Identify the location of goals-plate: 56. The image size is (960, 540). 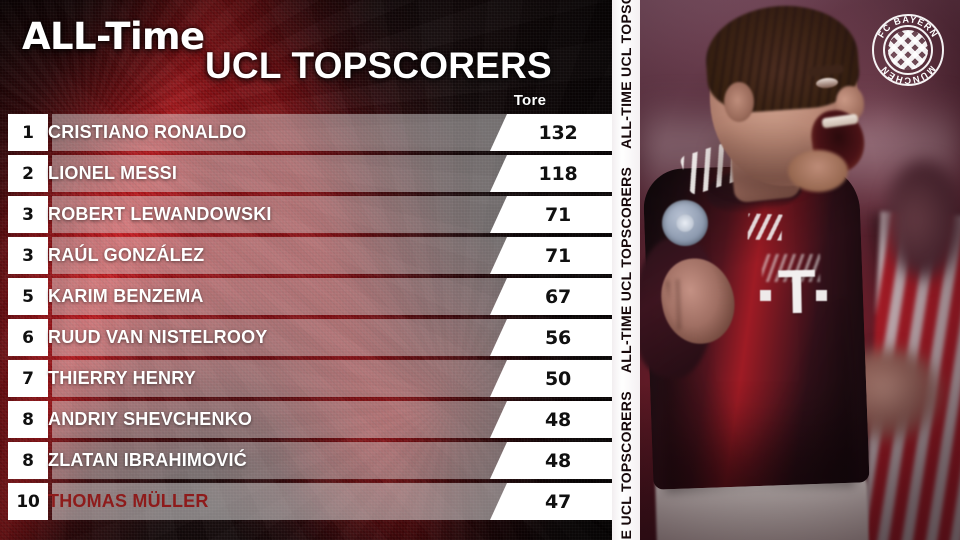
(551, 337).